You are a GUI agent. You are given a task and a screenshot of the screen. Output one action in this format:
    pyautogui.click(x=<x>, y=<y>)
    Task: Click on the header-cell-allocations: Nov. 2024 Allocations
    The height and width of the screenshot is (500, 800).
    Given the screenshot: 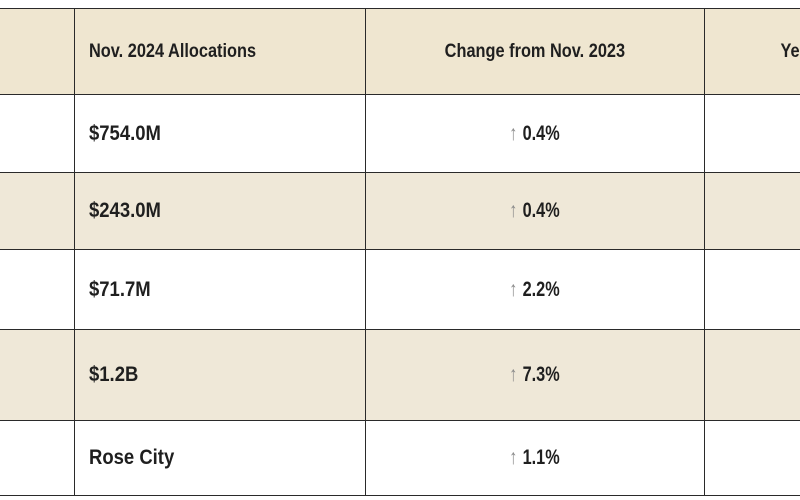 What is the action you would take?
    pyautogui.click(x=220, y=51)
    